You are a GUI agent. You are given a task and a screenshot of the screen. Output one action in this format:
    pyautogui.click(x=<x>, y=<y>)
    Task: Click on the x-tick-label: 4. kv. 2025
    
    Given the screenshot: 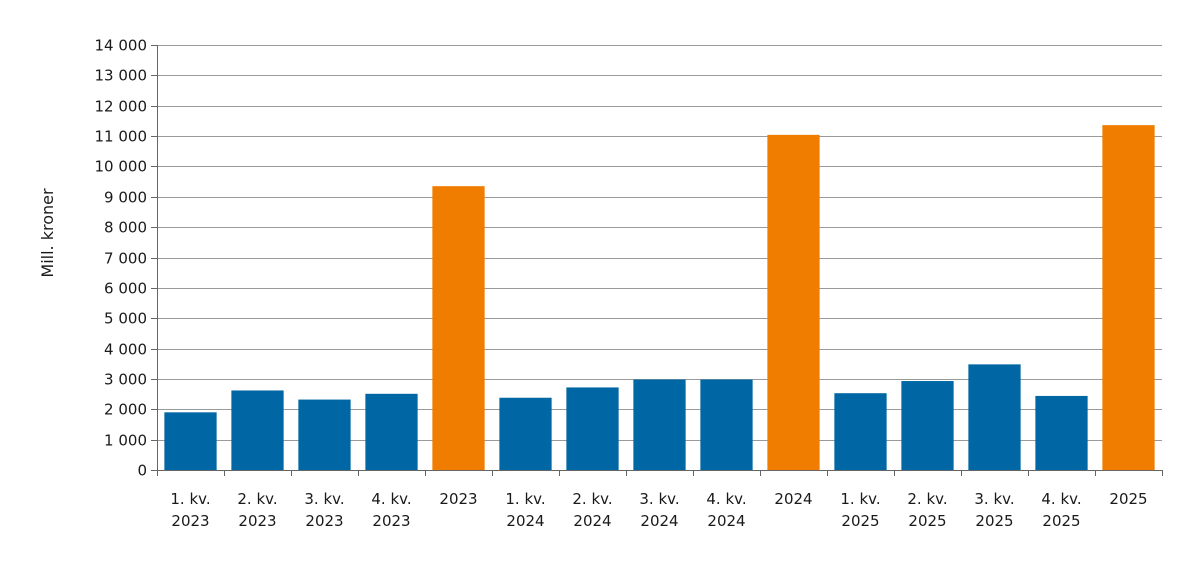 What is the action you would take?
    pyautogui.click(x=1061, y=510)
    